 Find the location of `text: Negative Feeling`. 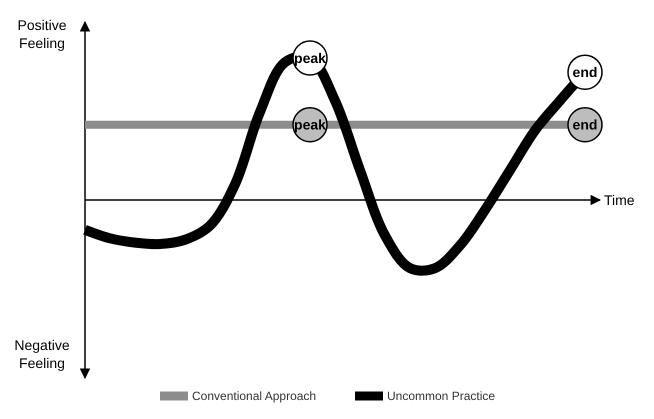

text: Negative Feeling is located at coordinates (42, 354).